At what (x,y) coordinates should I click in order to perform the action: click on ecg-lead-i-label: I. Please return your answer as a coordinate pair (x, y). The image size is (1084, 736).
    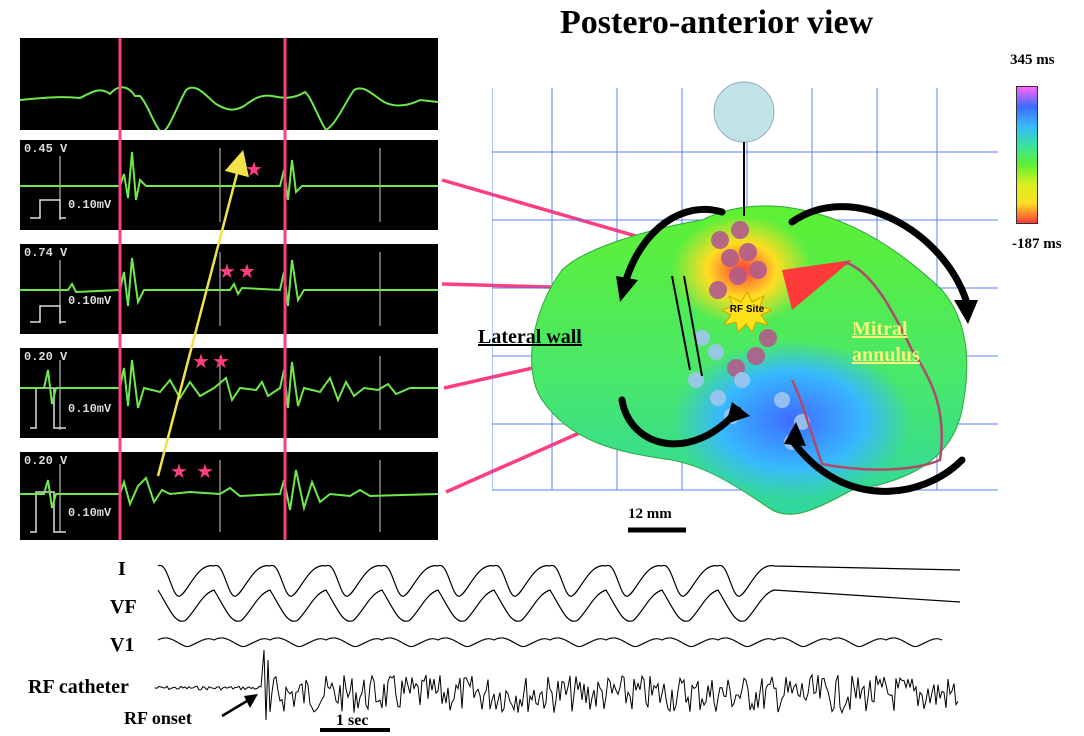
    Looking at the image, I should click on (122, 569).